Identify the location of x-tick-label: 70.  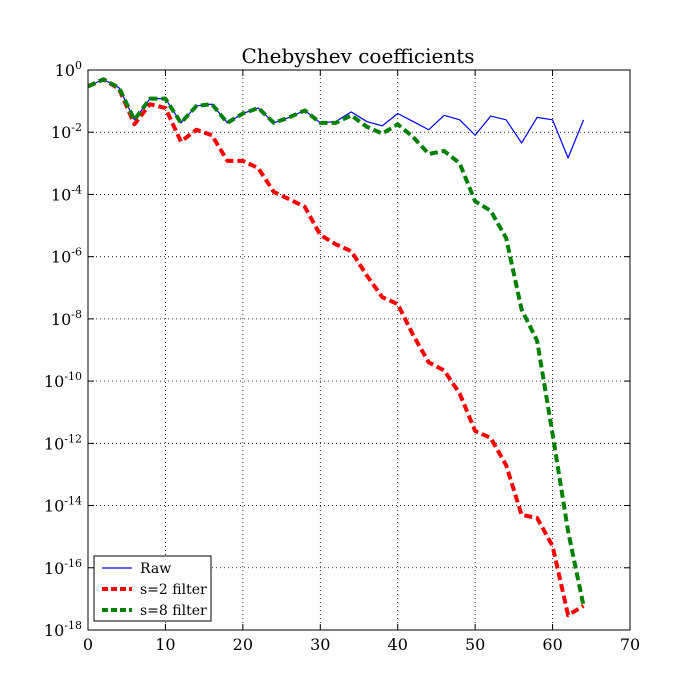
(630, 644).